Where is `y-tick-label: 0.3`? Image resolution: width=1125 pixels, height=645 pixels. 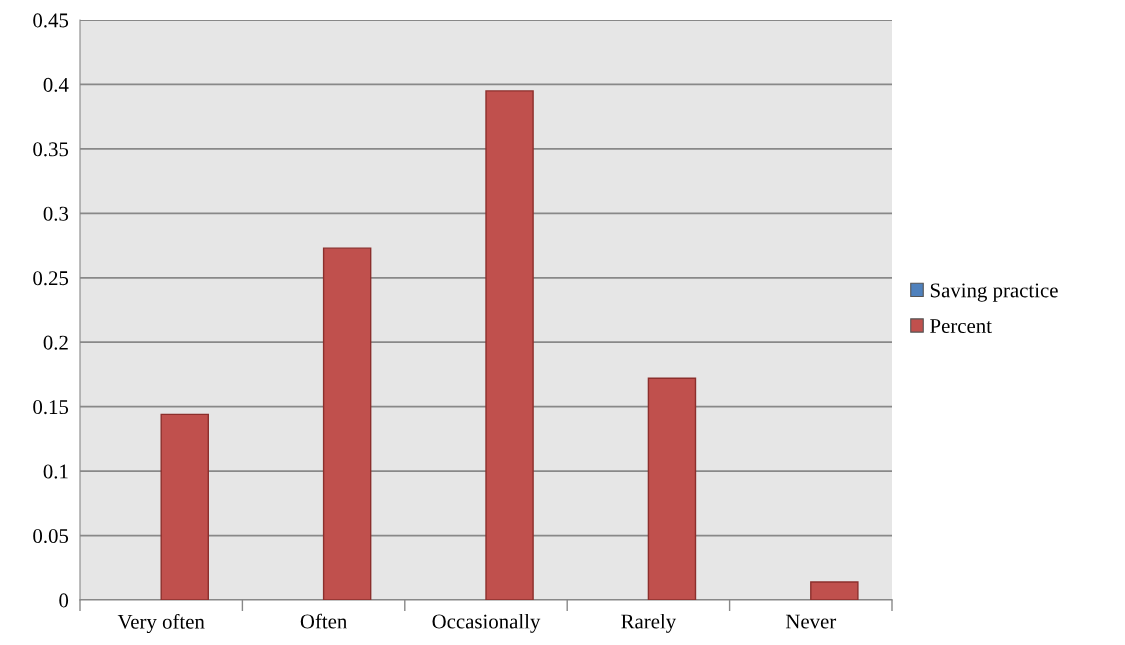 y-tick-label: 0.3 is located at coordinates (56, 213).